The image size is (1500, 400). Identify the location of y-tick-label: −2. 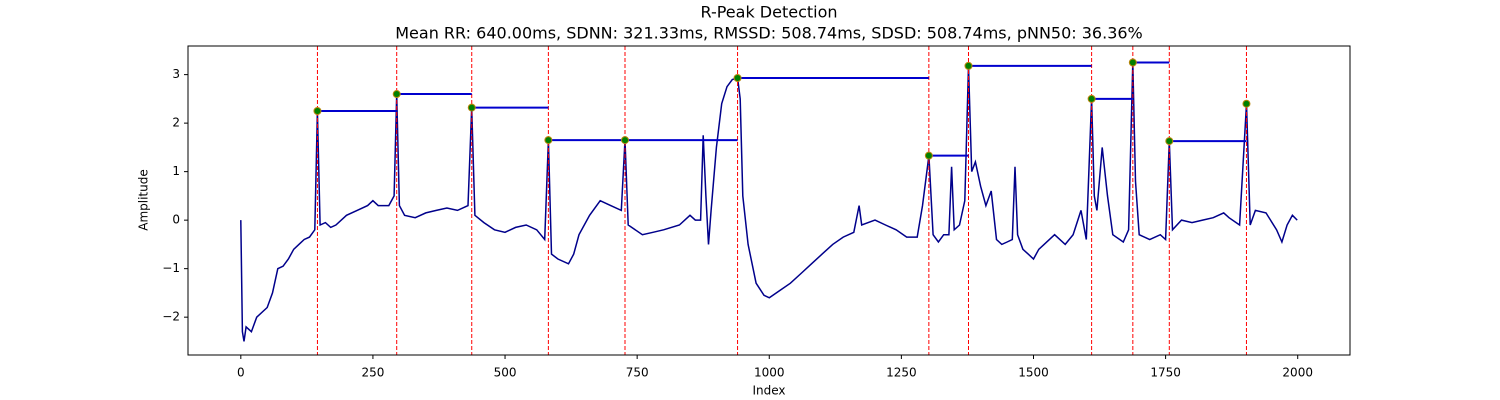
(171, 317).